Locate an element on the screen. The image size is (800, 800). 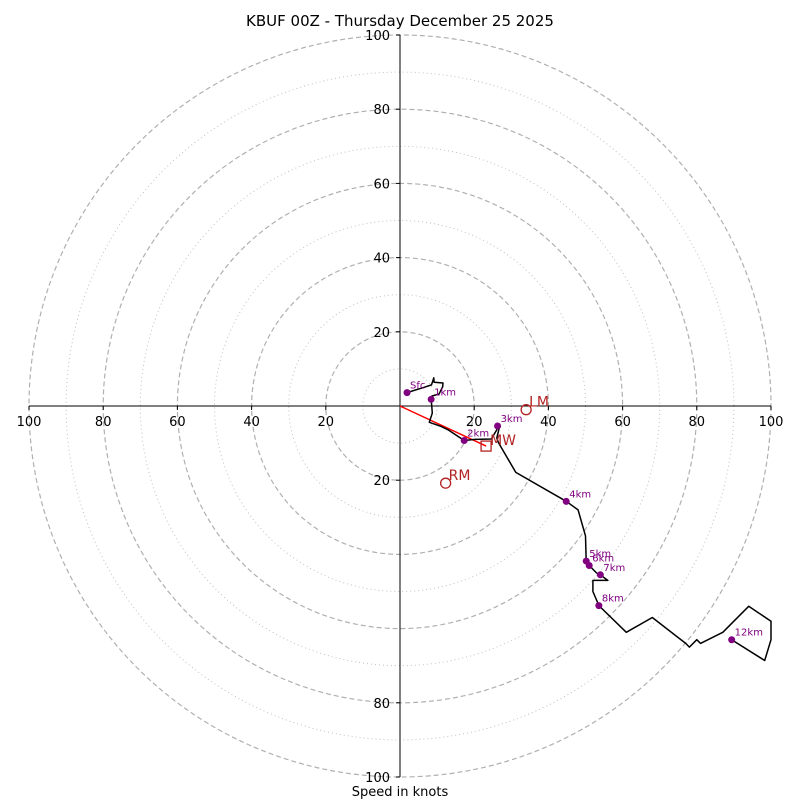
height-label-3km: 3km is located at coordinates (512, 419).